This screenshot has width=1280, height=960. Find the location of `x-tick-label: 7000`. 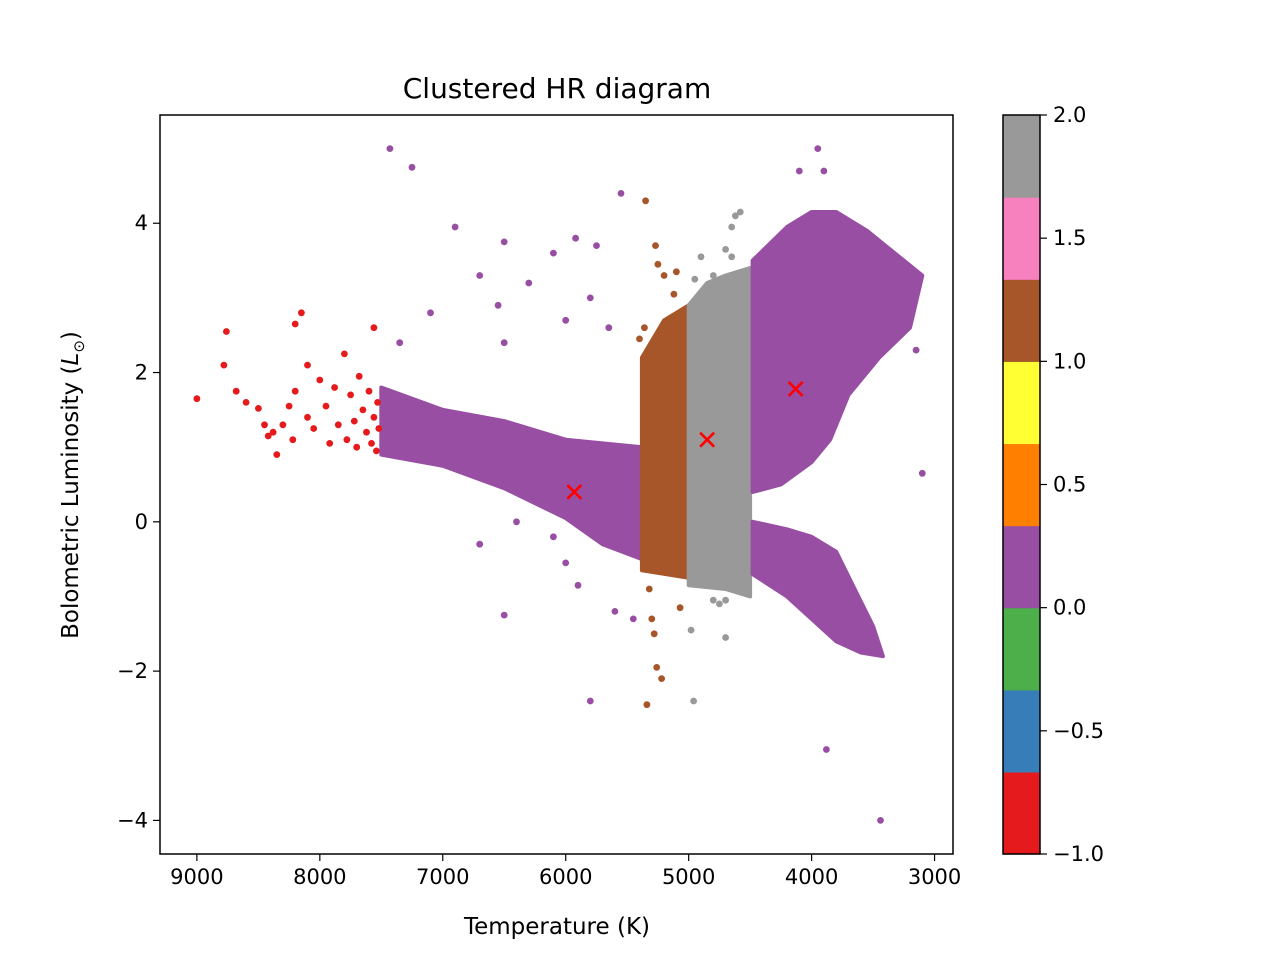

x-tick-label: 7000 is located at coordinates (442, 877).